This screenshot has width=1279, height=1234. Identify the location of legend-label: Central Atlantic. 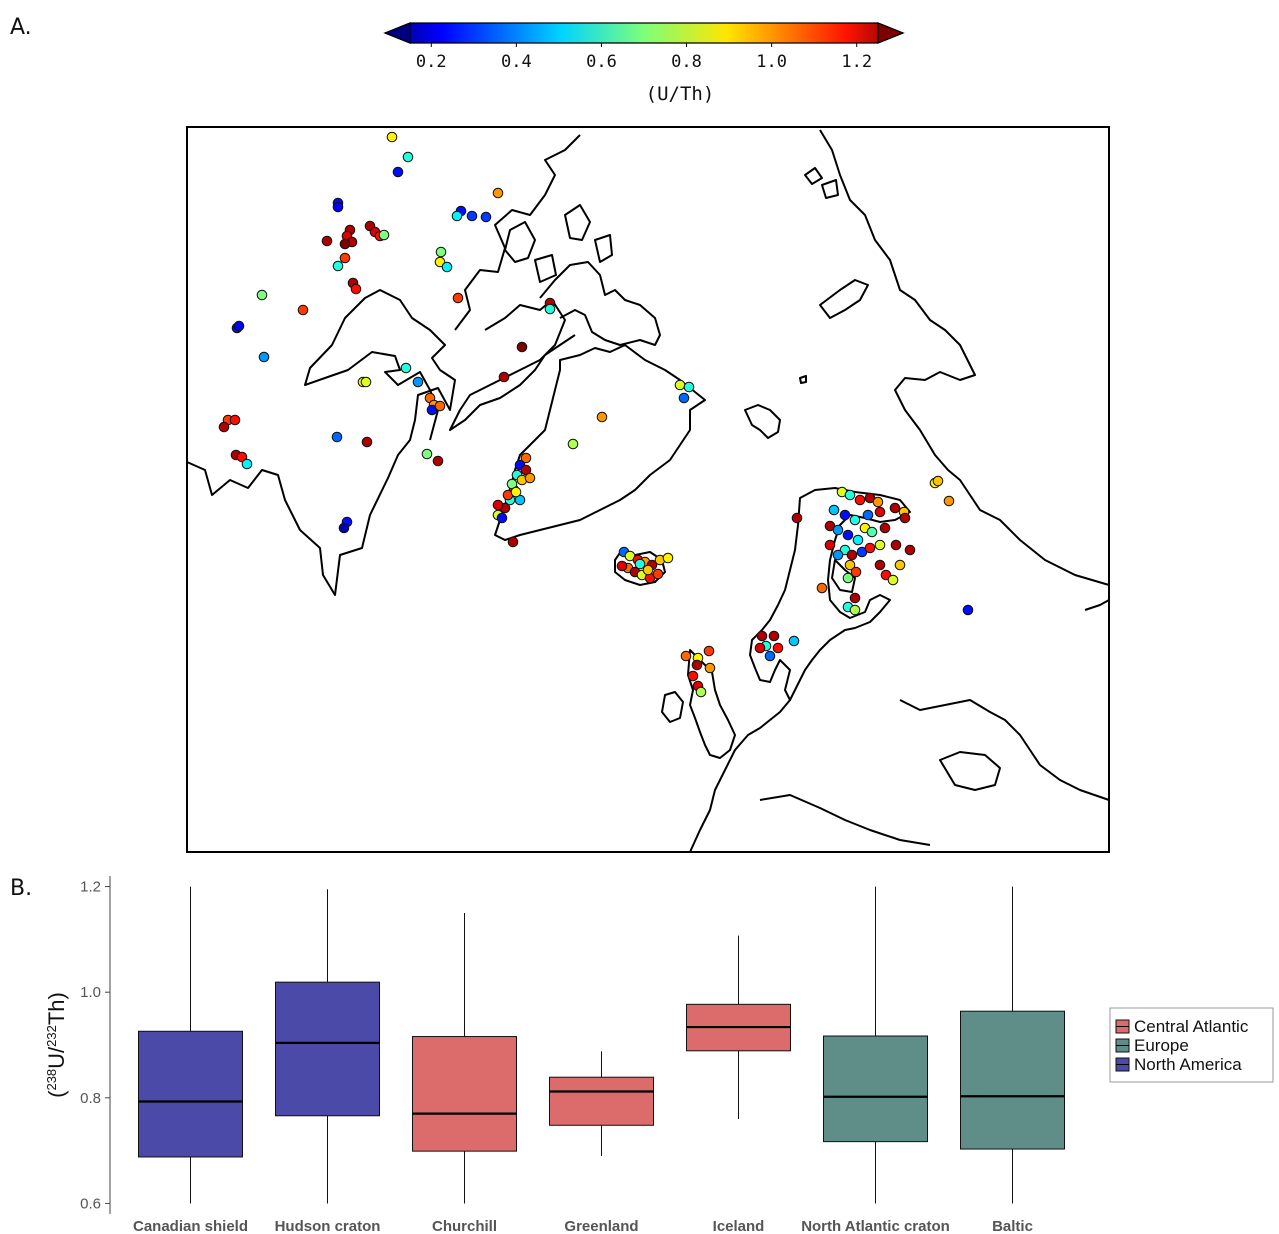
(1191, 1026).